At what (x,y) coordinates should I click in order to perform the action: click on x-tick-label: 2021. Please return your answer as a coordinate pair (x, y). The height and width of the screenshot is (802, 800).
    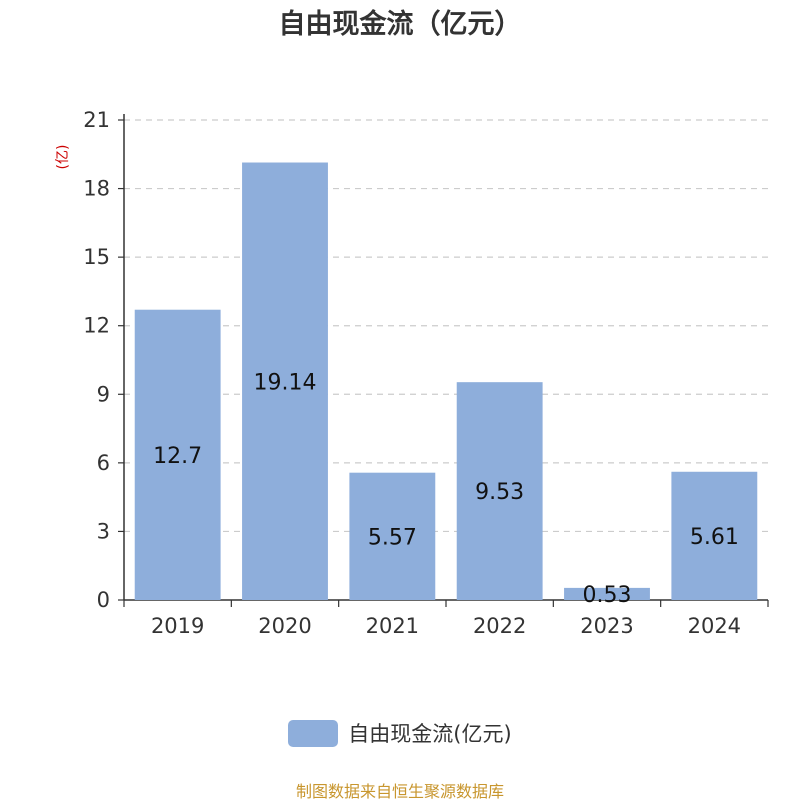
    Looking at the image, I should click on (392, 626).